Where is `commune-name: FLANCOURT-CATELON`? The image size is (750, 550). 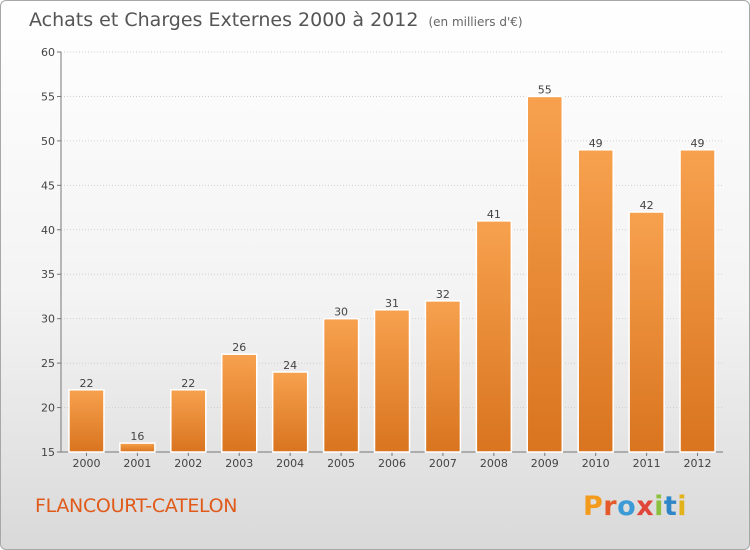 commune-name: FLANCOURT-CATELON is located at coordinates (136, 506).